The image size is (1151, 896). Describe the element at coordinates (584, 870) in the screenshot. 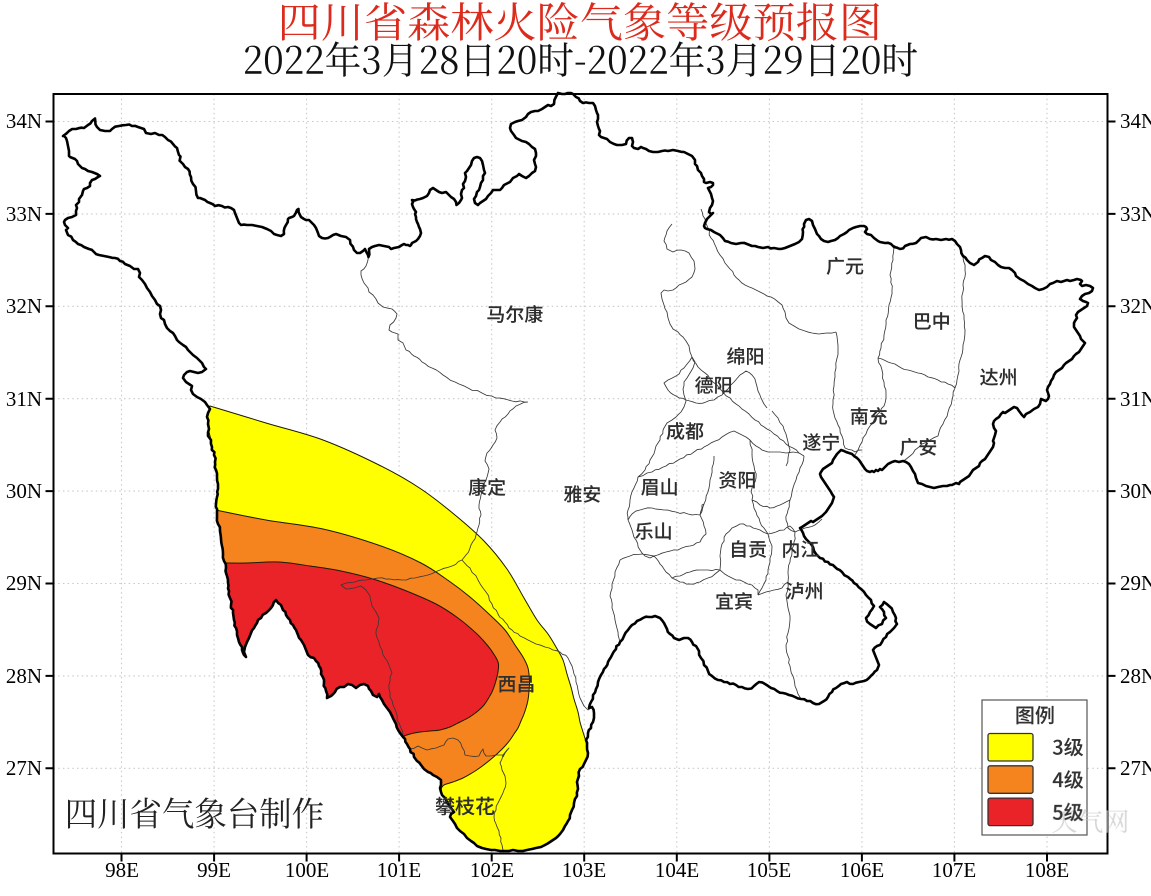

I see `svg-text: 103E` at that location.